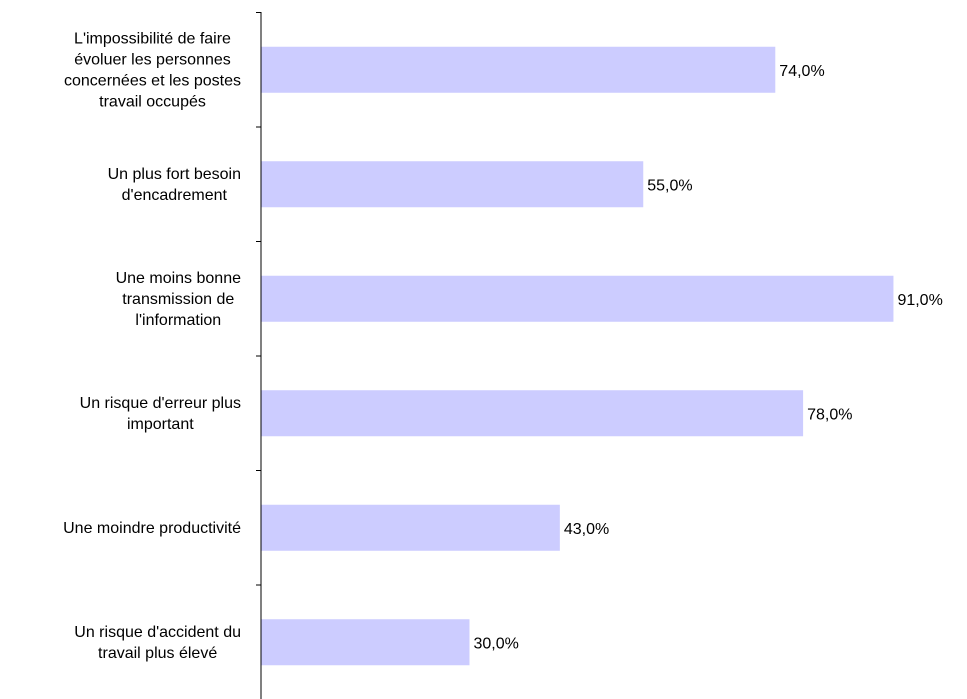  I want to click on value-label-1: 74,0%, so click(801, 71).